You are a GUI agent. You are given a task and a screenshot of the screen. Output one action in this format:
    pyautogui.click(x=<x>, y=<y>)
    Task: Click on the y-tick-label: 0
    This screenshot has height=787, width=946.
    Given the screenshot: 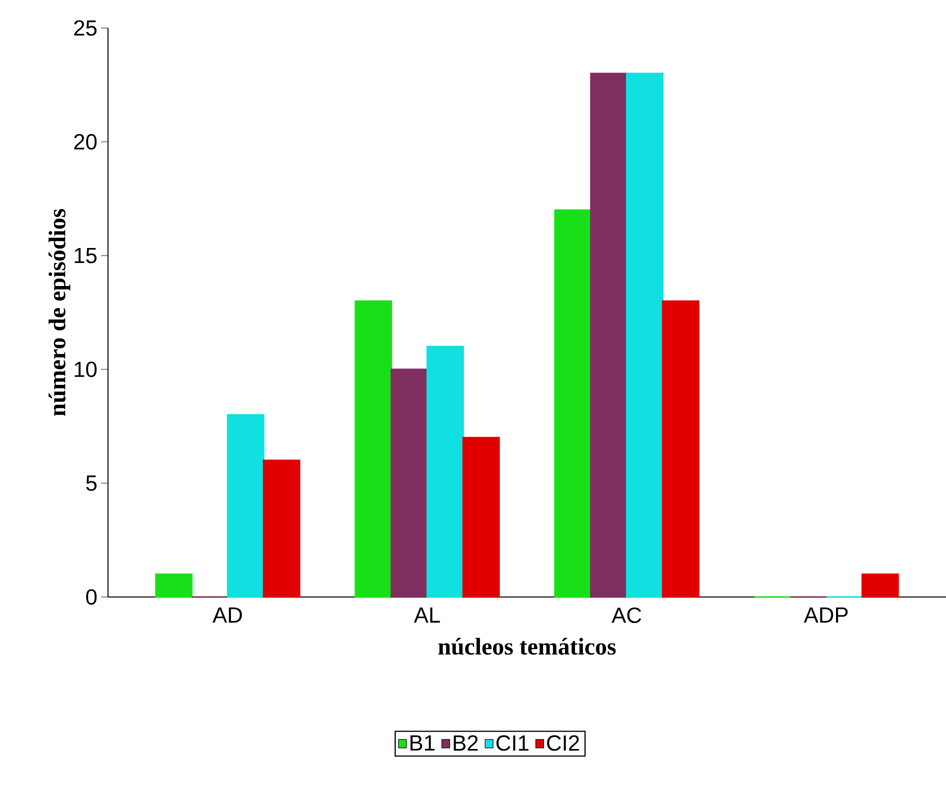 What is the action you would take?
    pyautogui.click(x=91, y=597)
    